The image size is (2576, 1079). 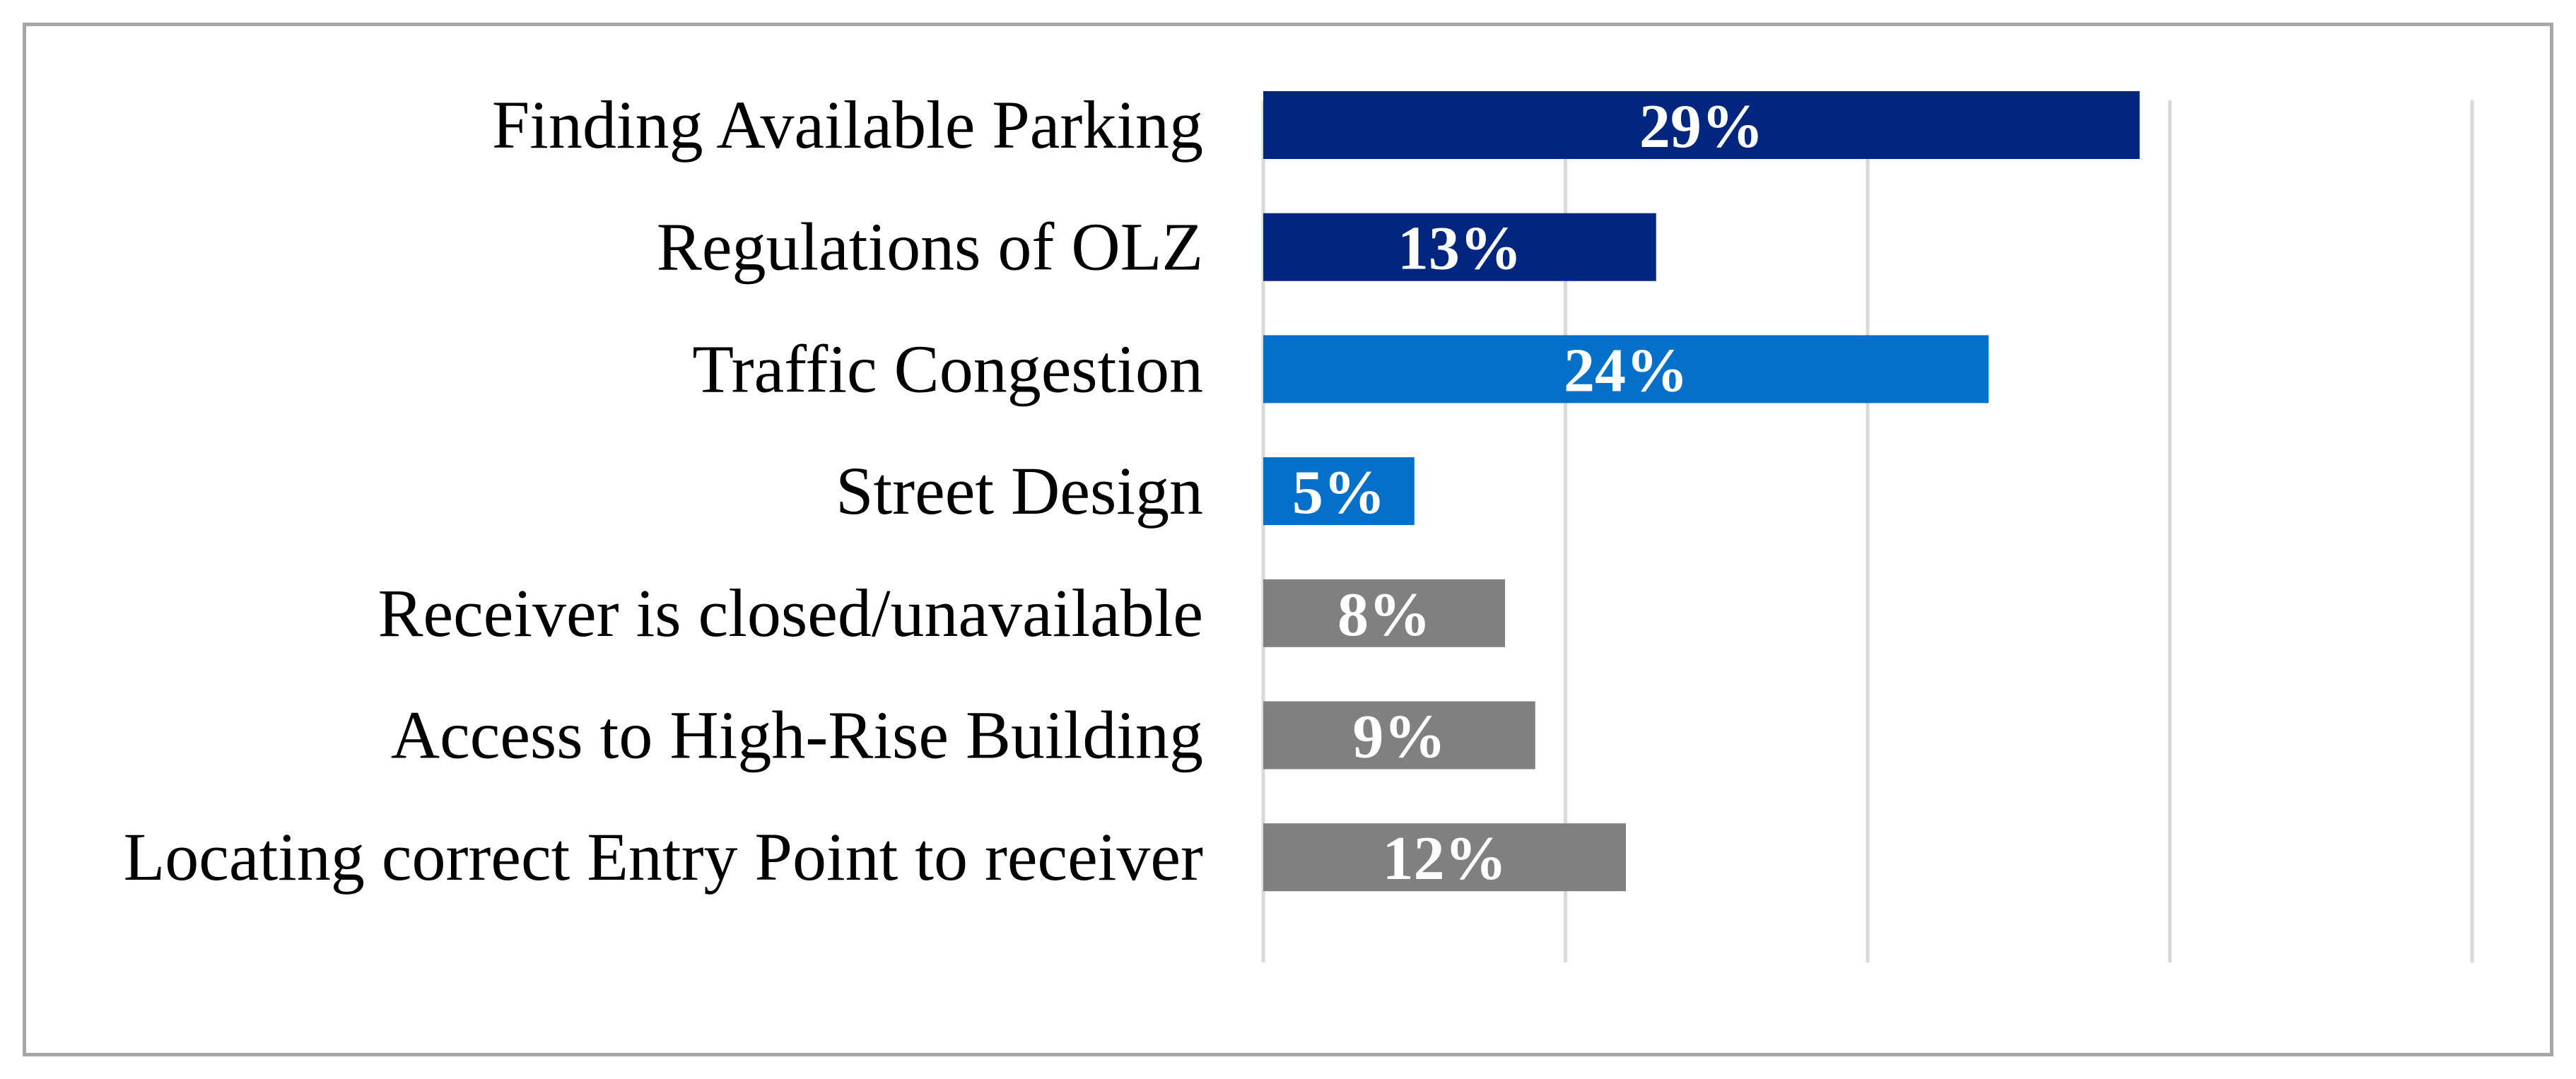 What do you see at coordinates (948, 369) in the screenshot?
I see `category-label-3: Traffic Congestion` at bounding box center [948, 369].